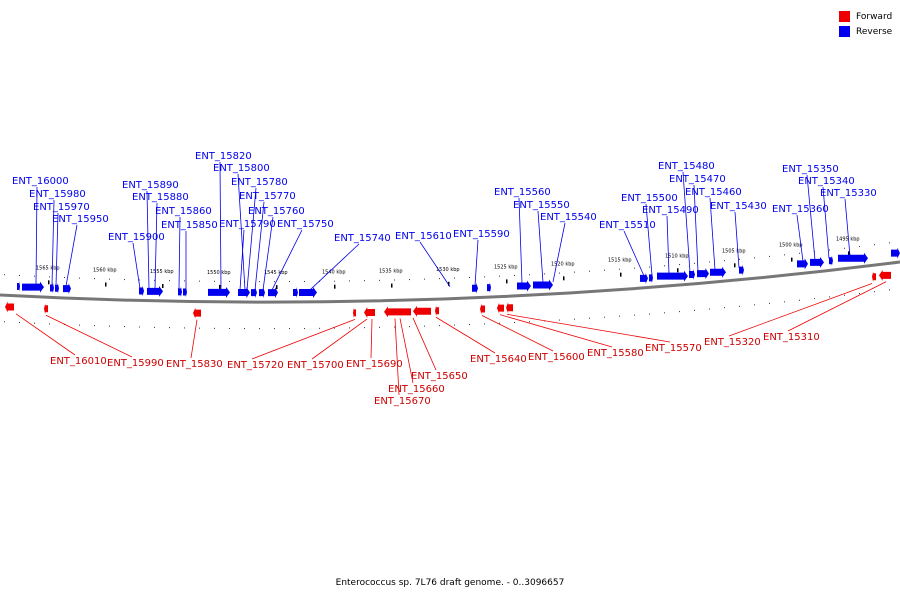 This screenshot has width=900, height=600. What do you see at coordinates (255, 365) in the screenshot?
I see `forward-gene-label: ENT_15720` at bounding box center [255, 365].